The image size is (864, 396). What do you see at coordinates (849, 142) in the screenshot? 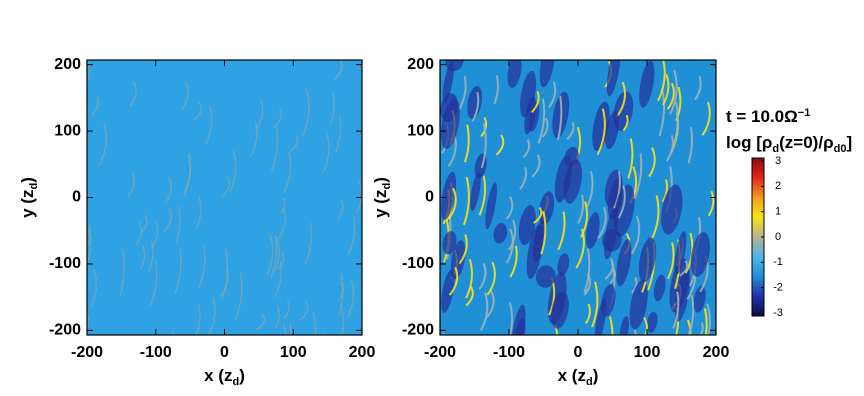
I see `quantity-annotation-part: ]` at bounding box center [849, 142].